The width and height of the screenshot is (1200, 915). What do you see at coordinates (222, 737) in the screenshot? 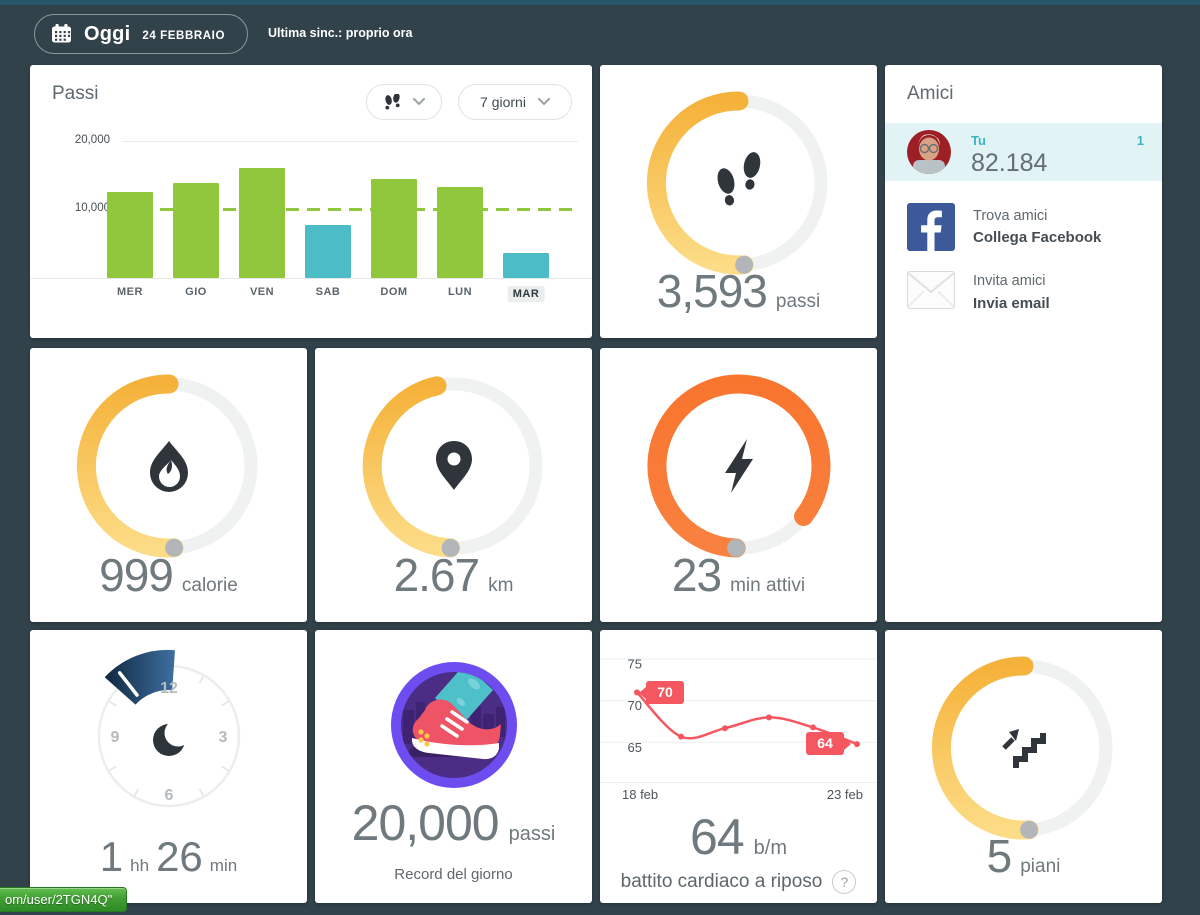
I see `svg-text: 3` at bounding box center [222, 737].